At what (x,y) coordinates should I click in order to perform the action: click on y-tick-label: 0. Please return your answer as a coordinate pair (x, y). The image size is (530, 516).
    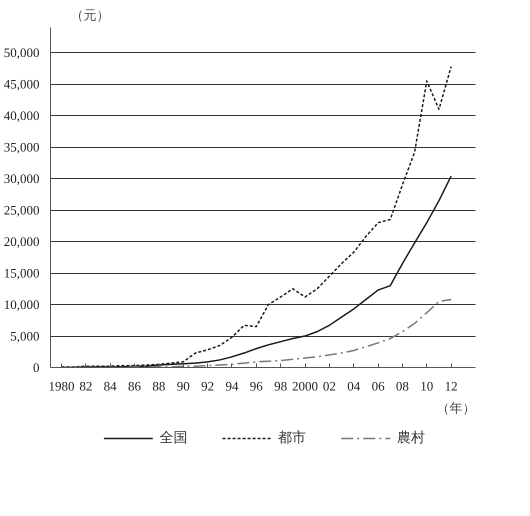
    Looking at the image, I should click on (36, 367).